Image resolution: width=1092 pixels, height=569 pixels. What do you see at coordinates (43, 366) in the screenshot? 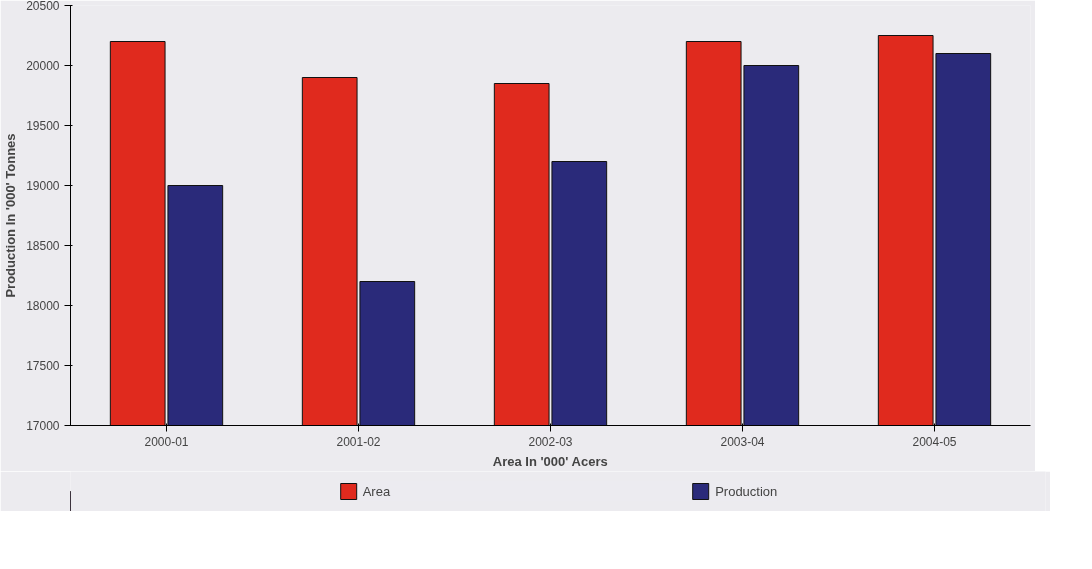
I see `y-tick-label: 17500` at bounding box center [43, 366].